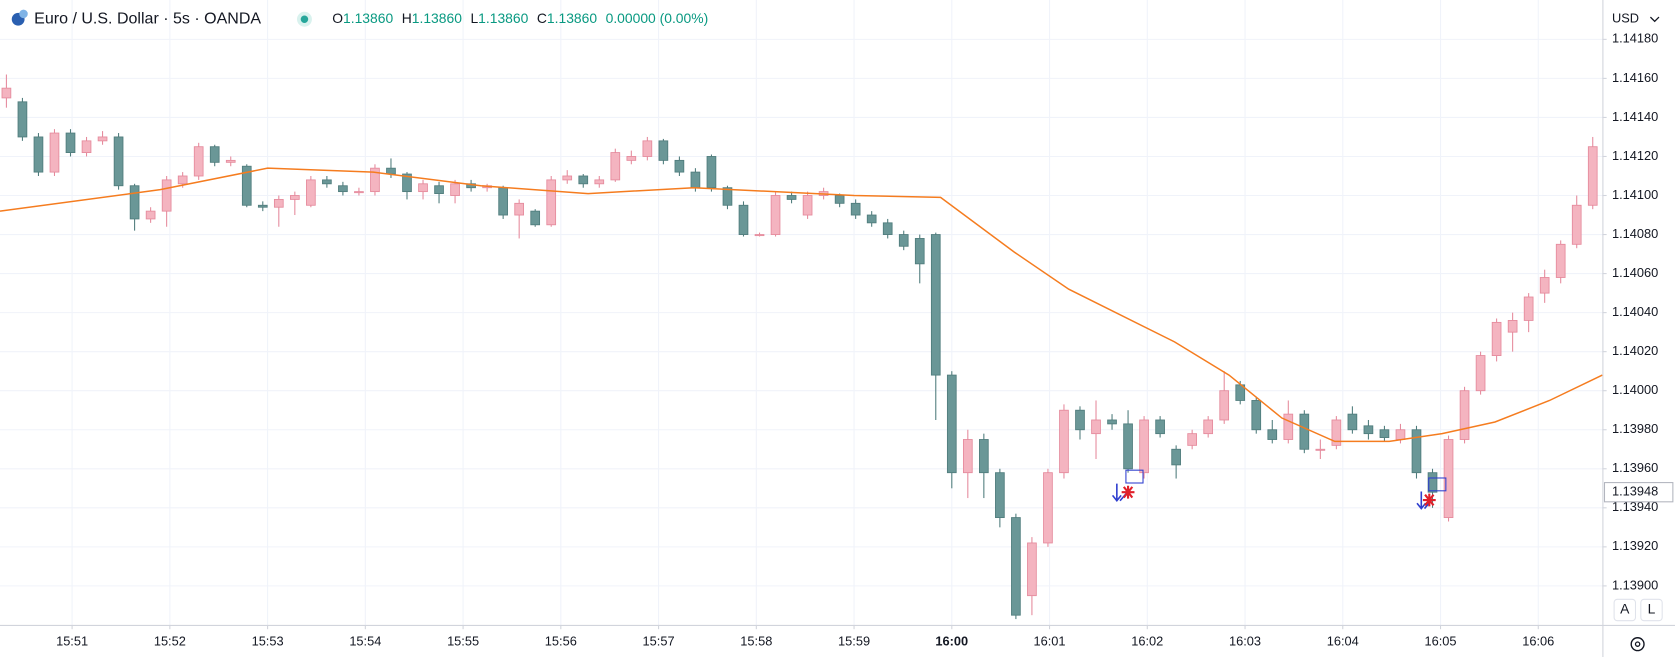 Image resolution: width=1675 pixels, height=657 pixels. Describe the element at coordinates (657, 18) in the screenshot. I see `change: 0.00000 (0.00%)` at that location.